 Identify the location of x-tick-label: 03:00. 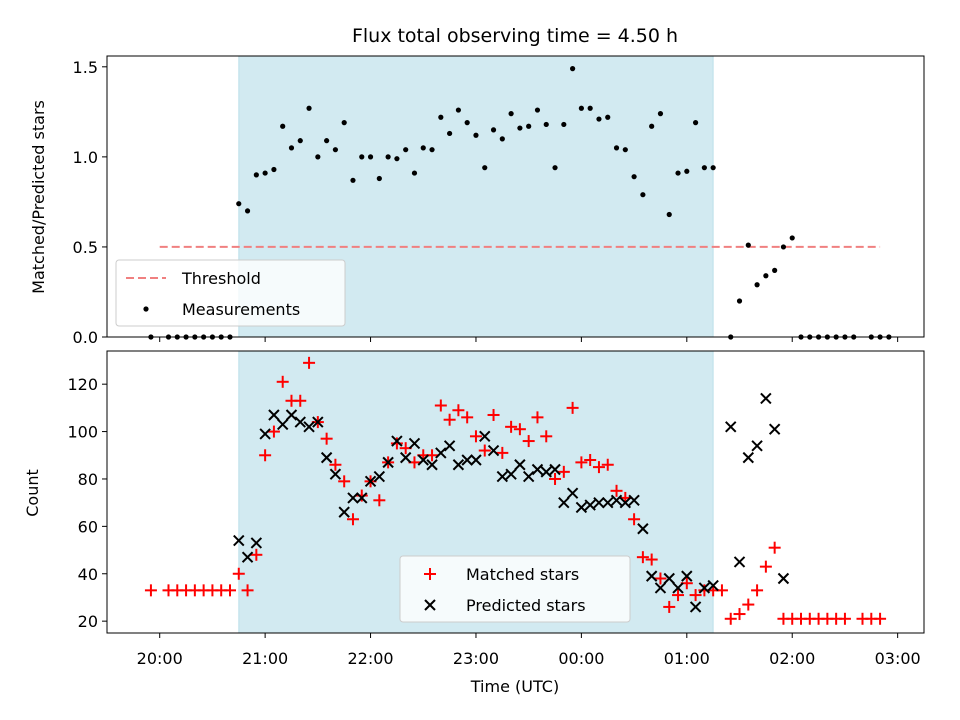
(898, 658).